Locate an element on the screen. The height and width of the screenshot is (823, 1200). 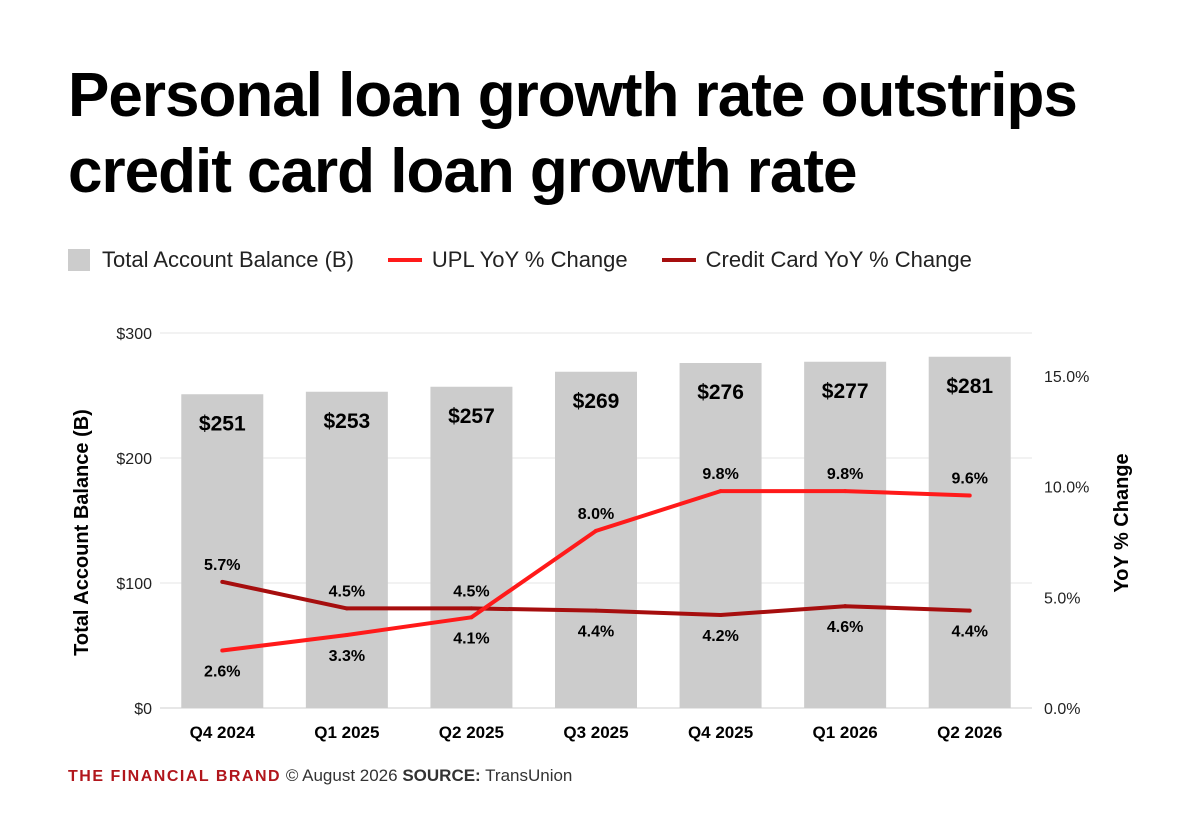
legend-label-credit-card: Credit Card YoY % Change is located at coordinates (838, 259).